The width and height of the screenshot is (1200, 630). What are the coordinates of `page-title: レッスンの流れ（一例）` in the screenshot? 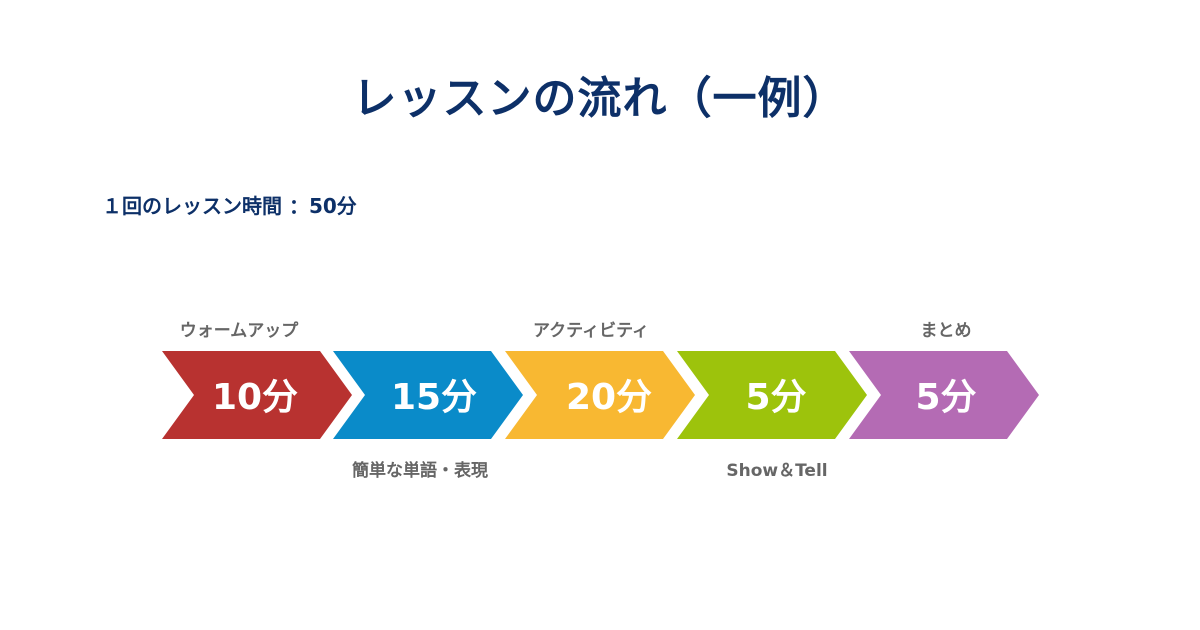 It's located at (600, 98).